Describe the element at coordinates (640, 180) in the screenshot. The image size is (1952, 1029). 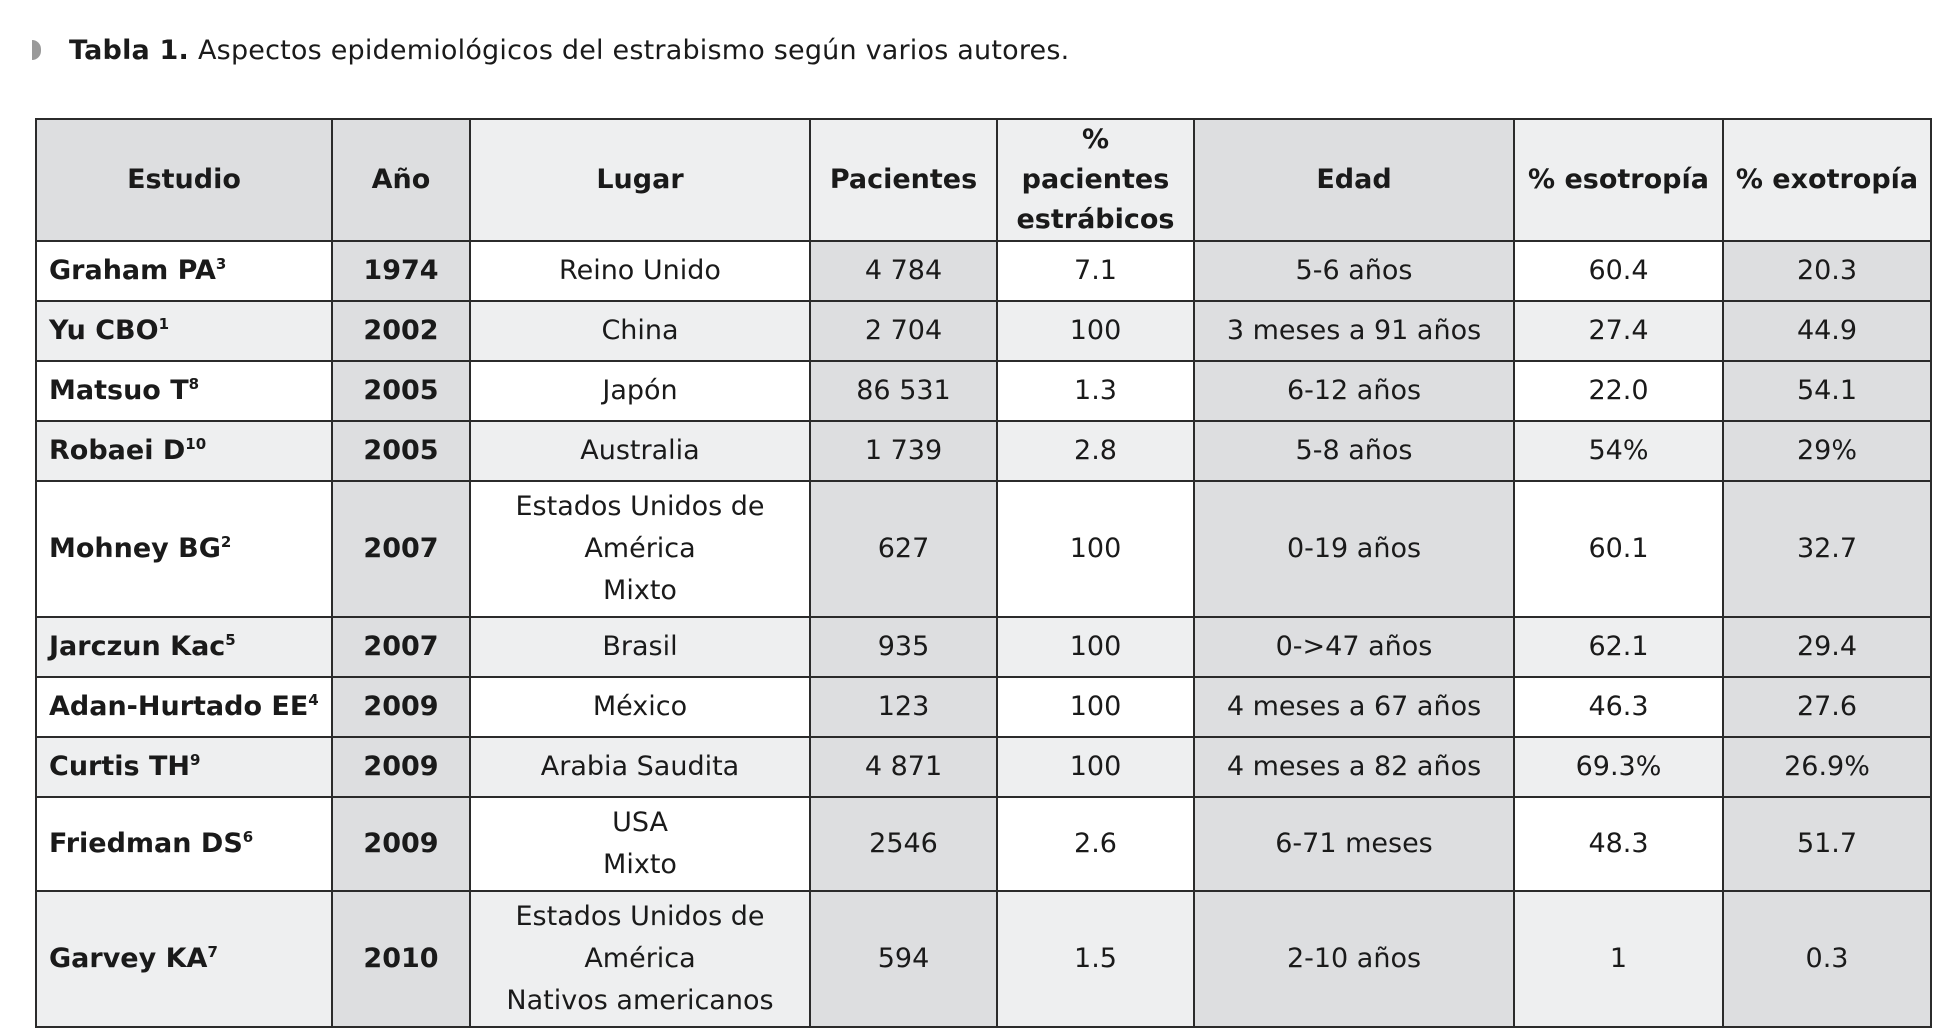
I see `header-lugar: Lugar` at that location.